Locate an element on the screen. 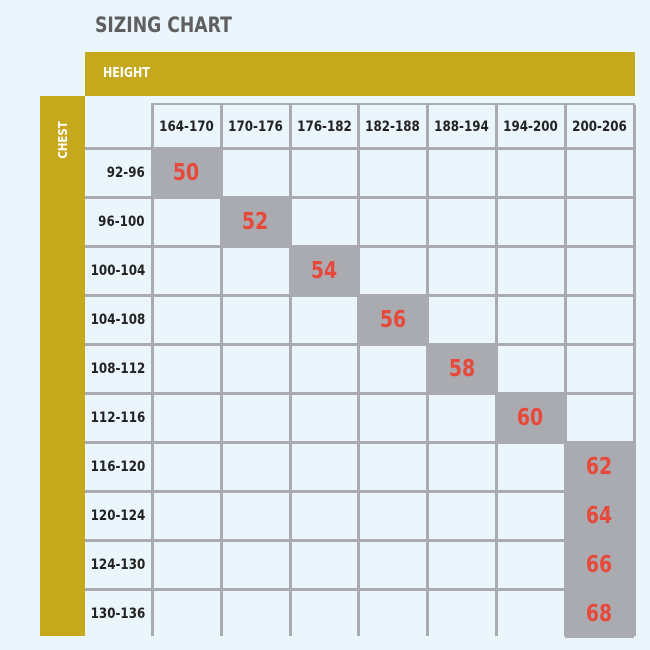 The height and width of the screenshot is (650, 650). size-value: 56 is located at coordinates (393, 320).